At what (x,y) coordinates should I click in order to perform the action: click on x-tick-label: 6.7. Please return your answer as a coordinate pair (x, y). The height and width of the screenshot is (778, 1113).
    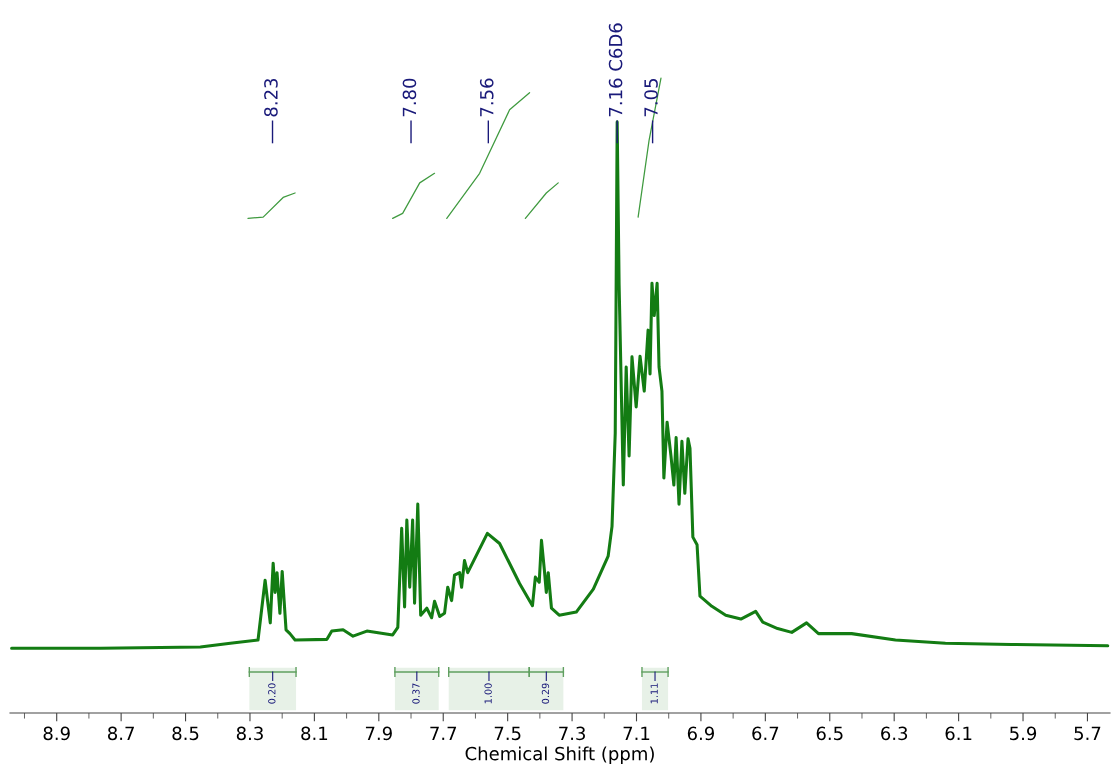
    Looking at the image, I should click on (765, 733).